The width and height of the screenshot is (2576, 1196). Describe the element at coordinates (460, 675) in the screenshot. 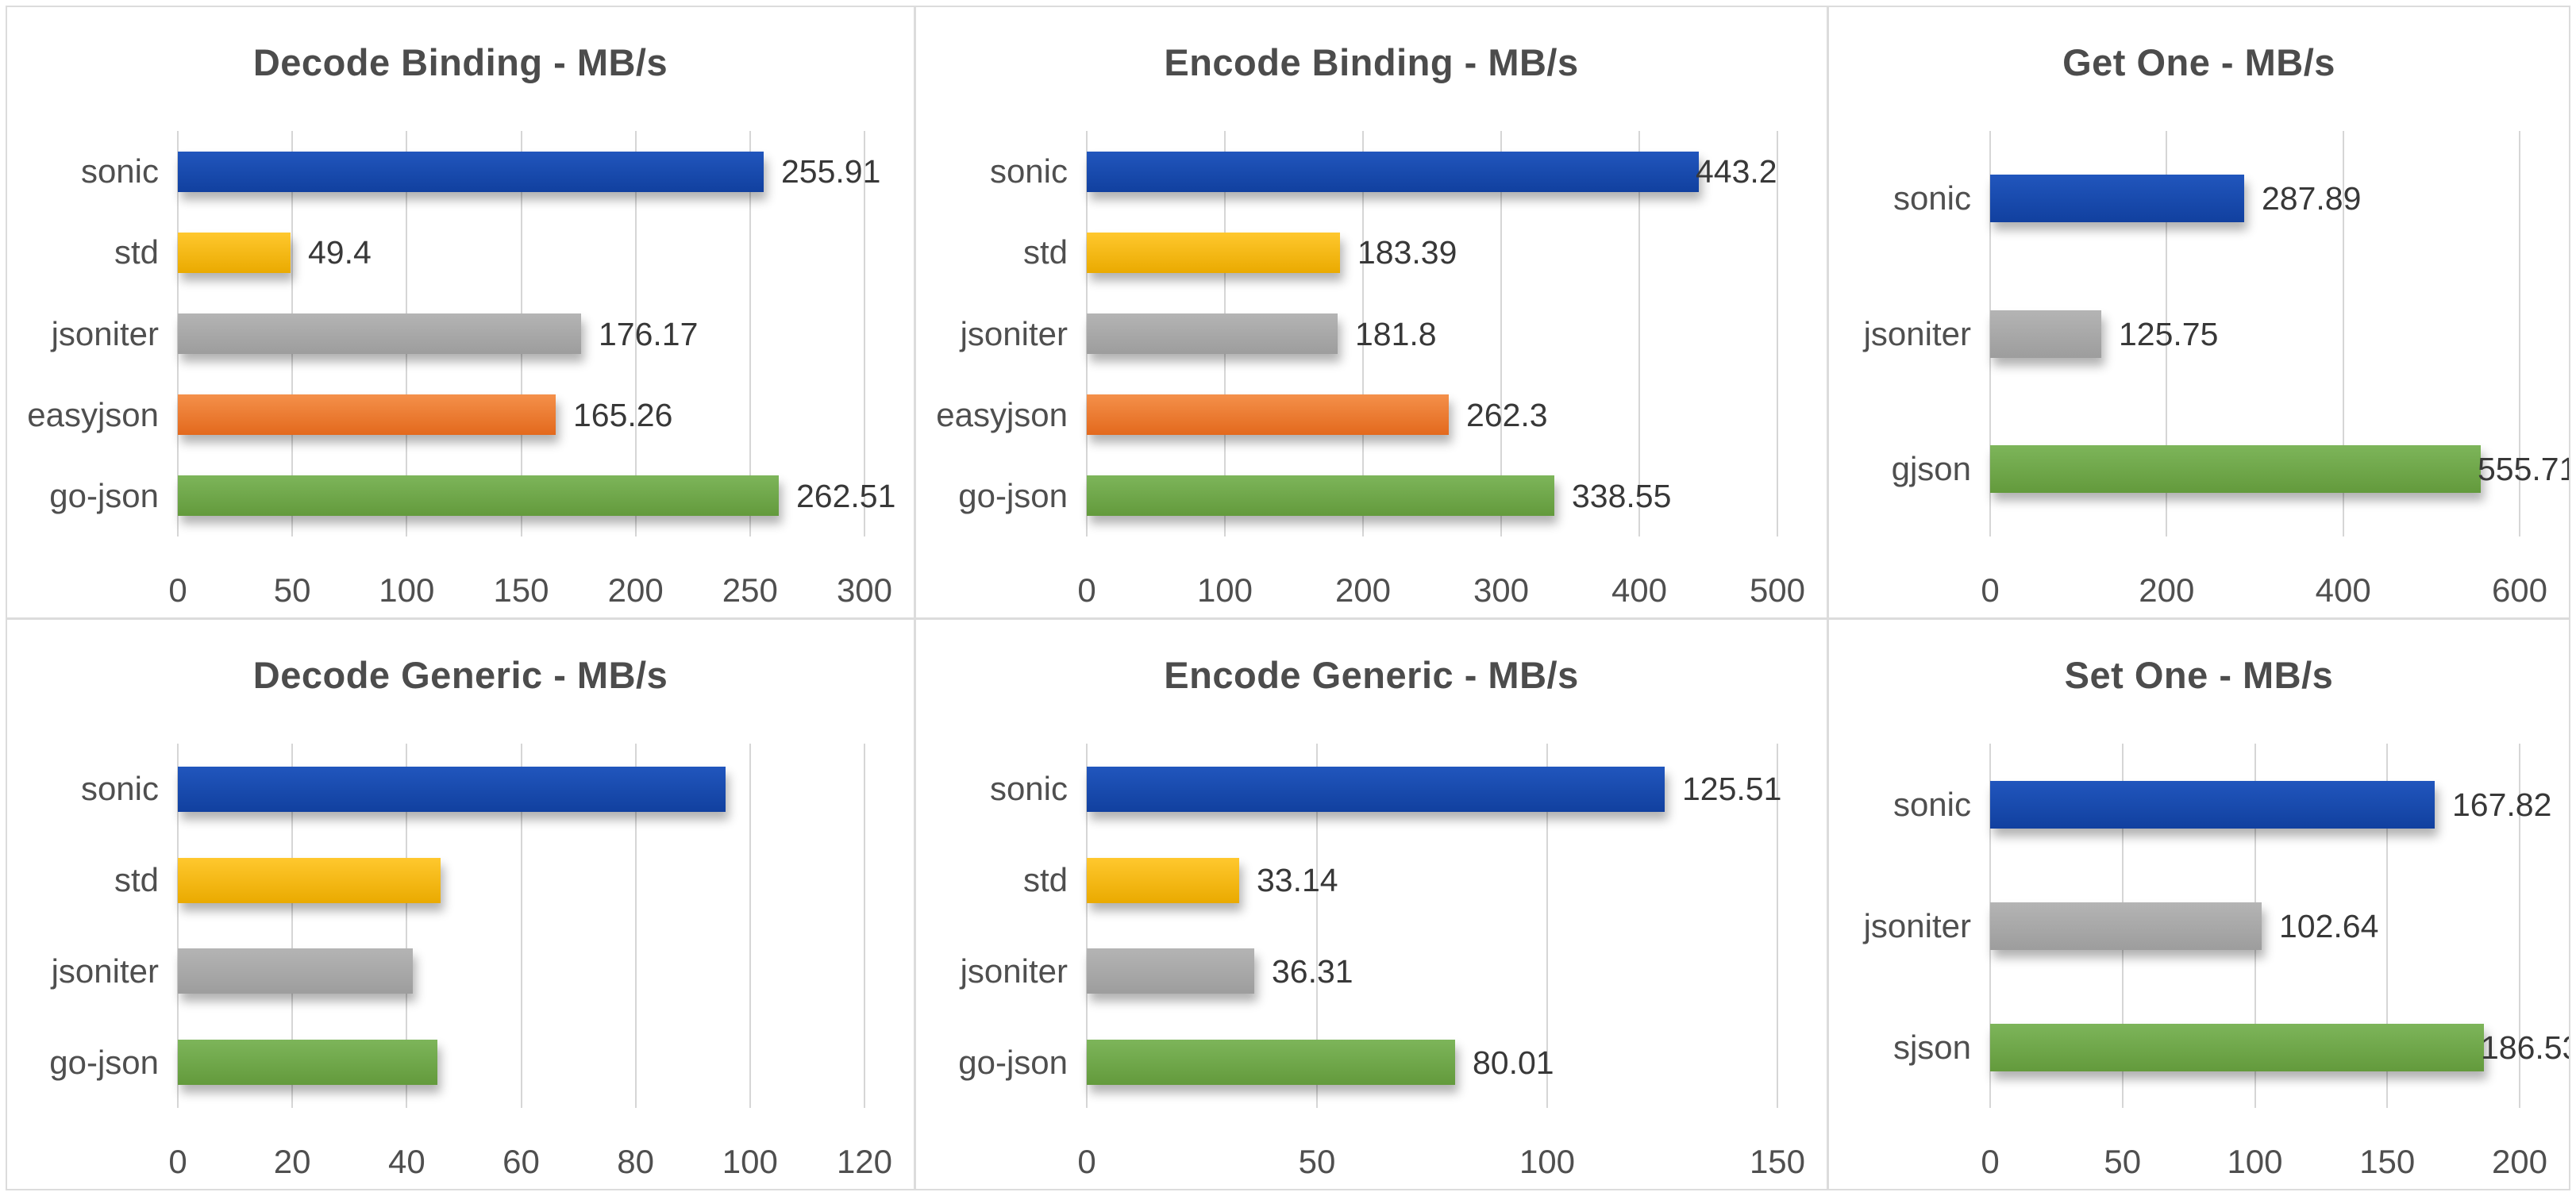

I see `chart-title: Decode Generic - MB/s` at that location.